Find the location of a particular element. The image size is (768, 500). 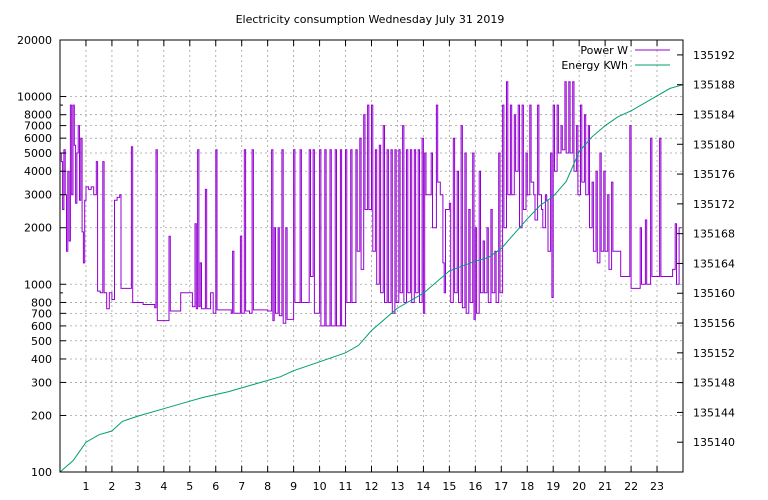

x-tick-label: 15 is located at coordinates (449, 486).